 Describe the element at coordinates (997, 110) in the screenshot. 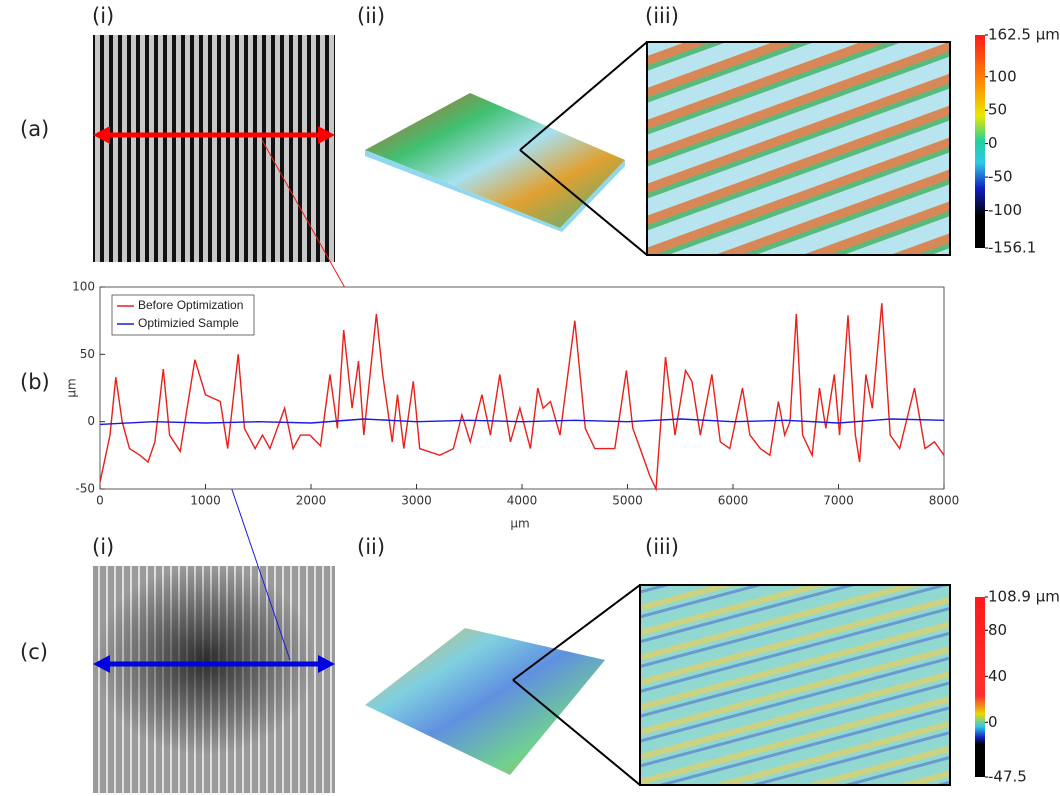

I see `colorbar-label: 50` at that location.